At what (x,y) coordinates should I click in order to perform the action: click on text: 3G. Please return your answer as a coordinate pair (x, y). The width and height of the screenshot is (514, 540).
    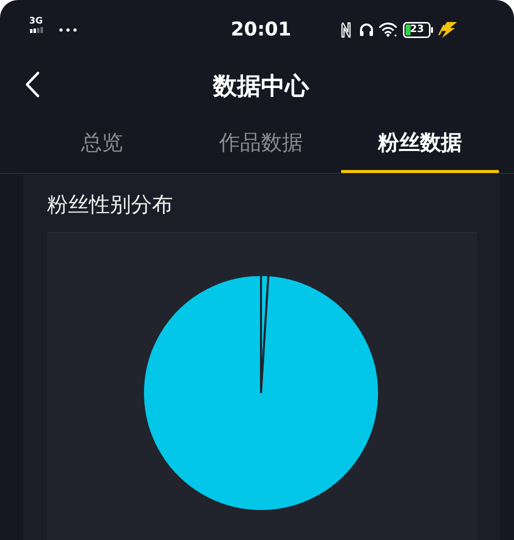
    Looking at the image, I should click on (36, 21).